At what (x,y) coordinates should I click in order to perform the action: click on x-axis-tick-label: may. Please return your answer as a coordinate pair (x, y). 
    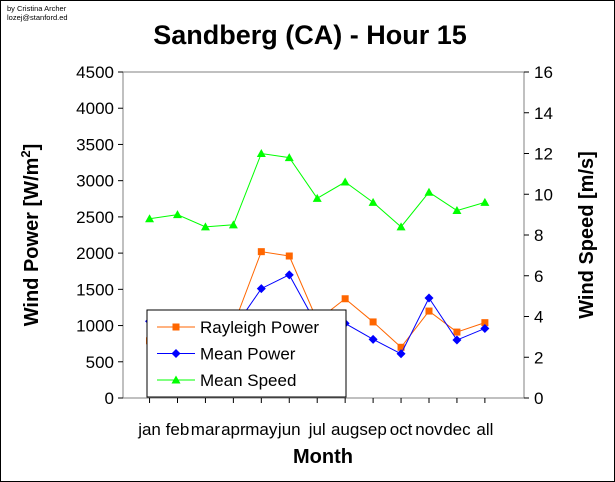
    Looking at the image, I should click on (261, 429).